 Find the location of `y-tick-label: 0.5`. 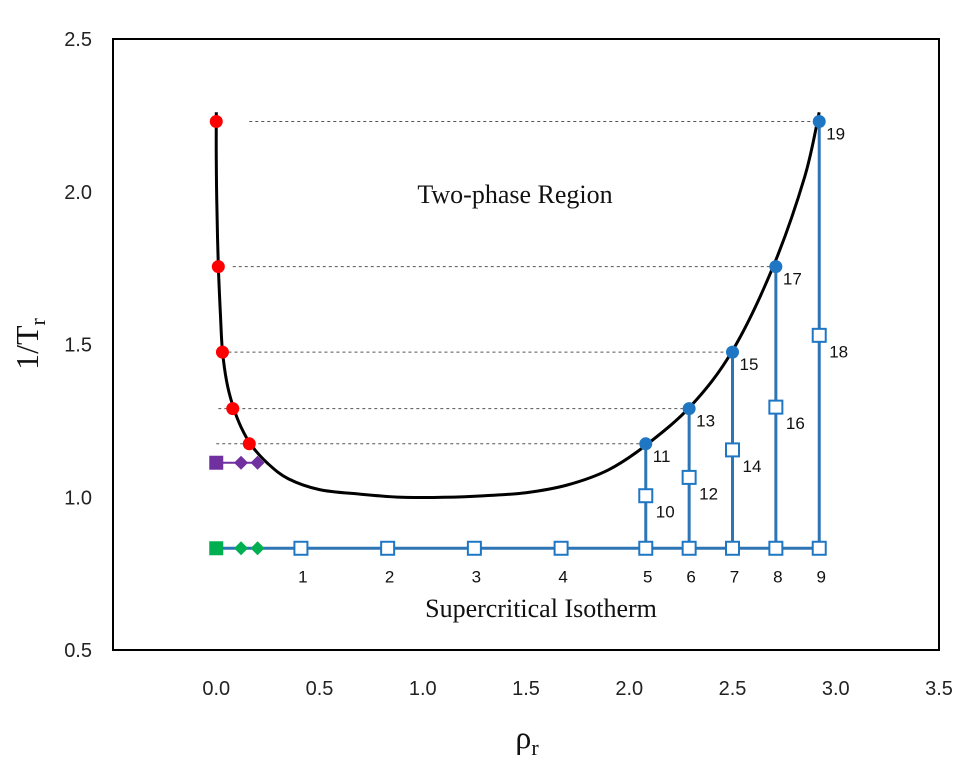

y-tick-label: 0.5 is located at coordinates (78, 651).